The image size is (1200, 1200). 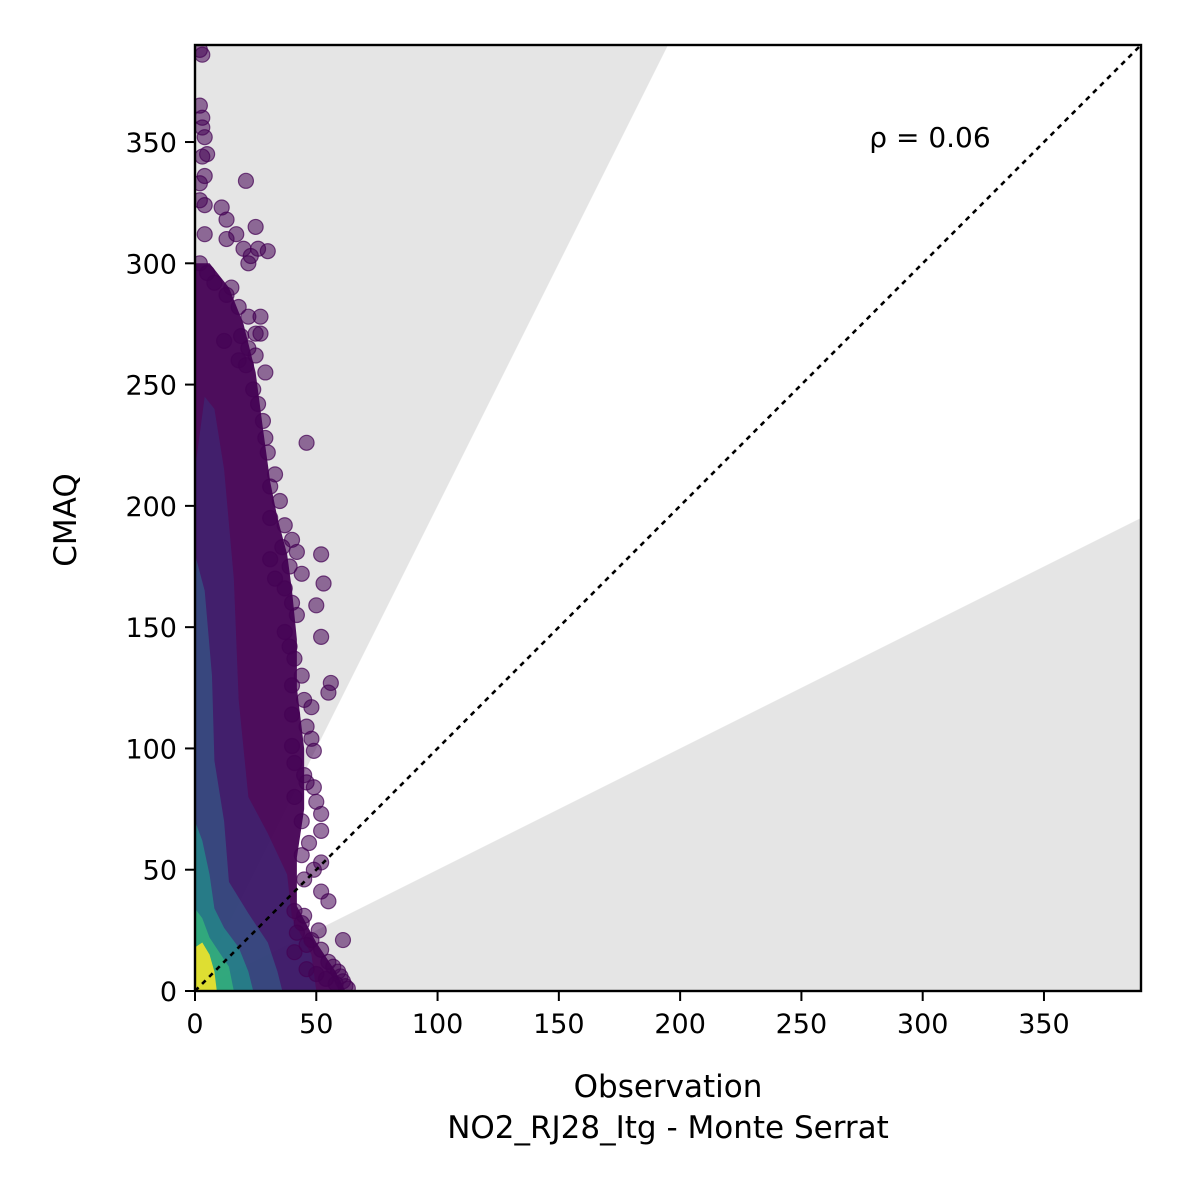 What do you see at coordinates (559, 1024) in the screenshot?
I see `x-tick-label: 150` at bounding box center [559, 1024].